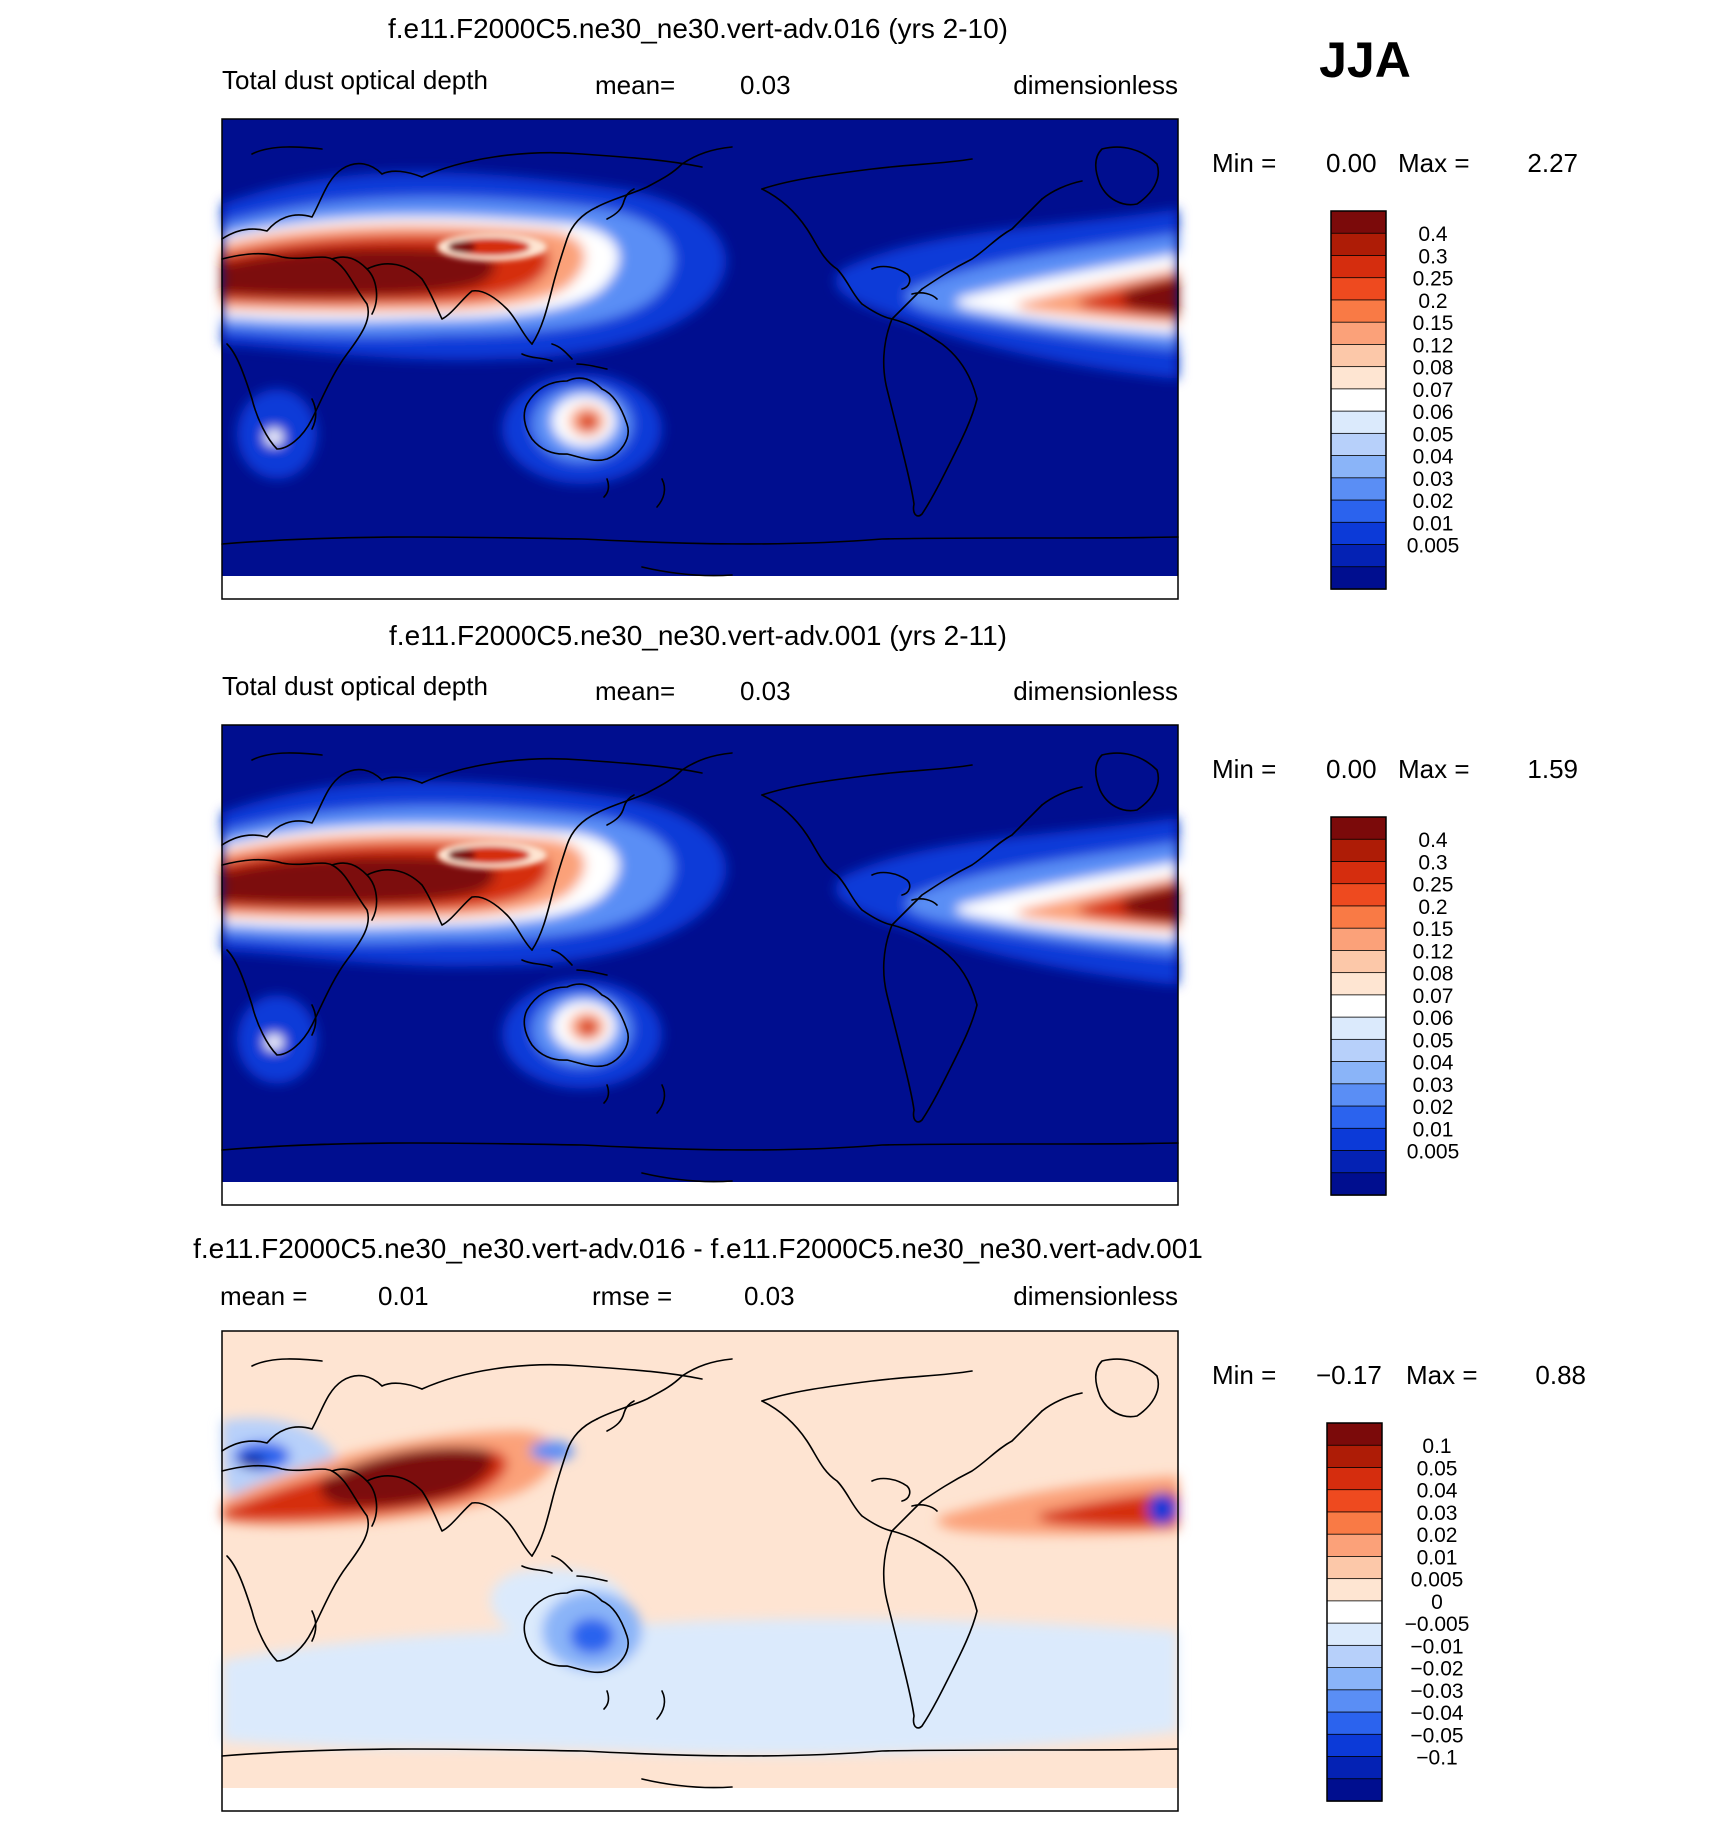 This screenshot has width=1710, height=1841. I want to click on colorbar-label: 0.06, so click(1433, 1018).